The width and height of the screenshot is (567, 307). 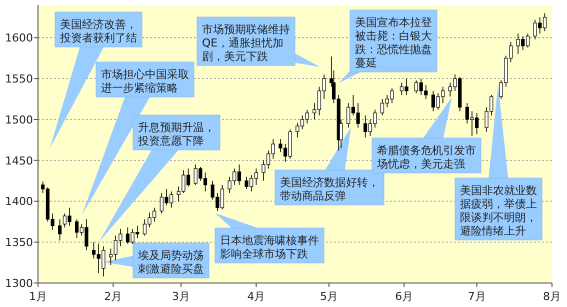 What do you see at coordinates (19, 79) in the screenshot?
I see `y-tick-label: 1550` at bounding box center [19, 79].